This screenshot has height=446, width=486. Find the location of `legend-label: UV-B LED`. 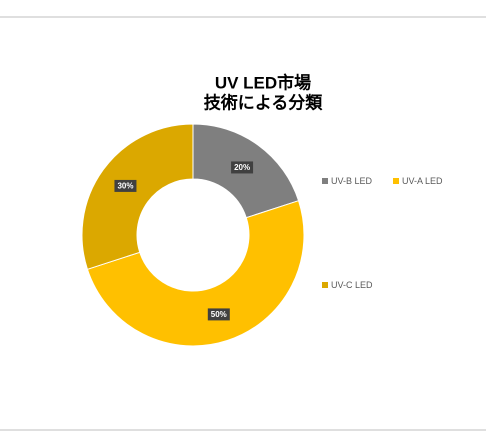

legend-label: UV-B LED is located at coordinates (352, 181).